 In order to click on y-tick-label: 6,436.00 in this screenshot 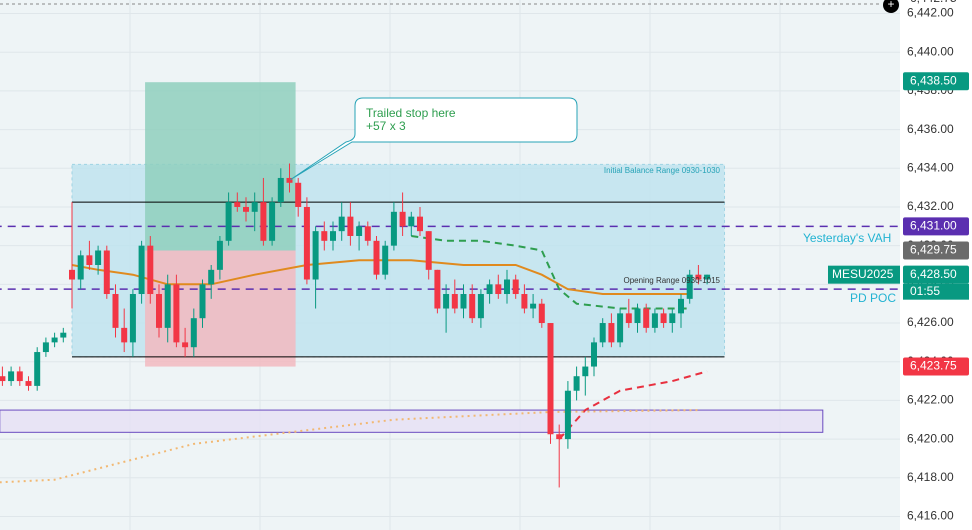, I will do `click(930, 129)`.